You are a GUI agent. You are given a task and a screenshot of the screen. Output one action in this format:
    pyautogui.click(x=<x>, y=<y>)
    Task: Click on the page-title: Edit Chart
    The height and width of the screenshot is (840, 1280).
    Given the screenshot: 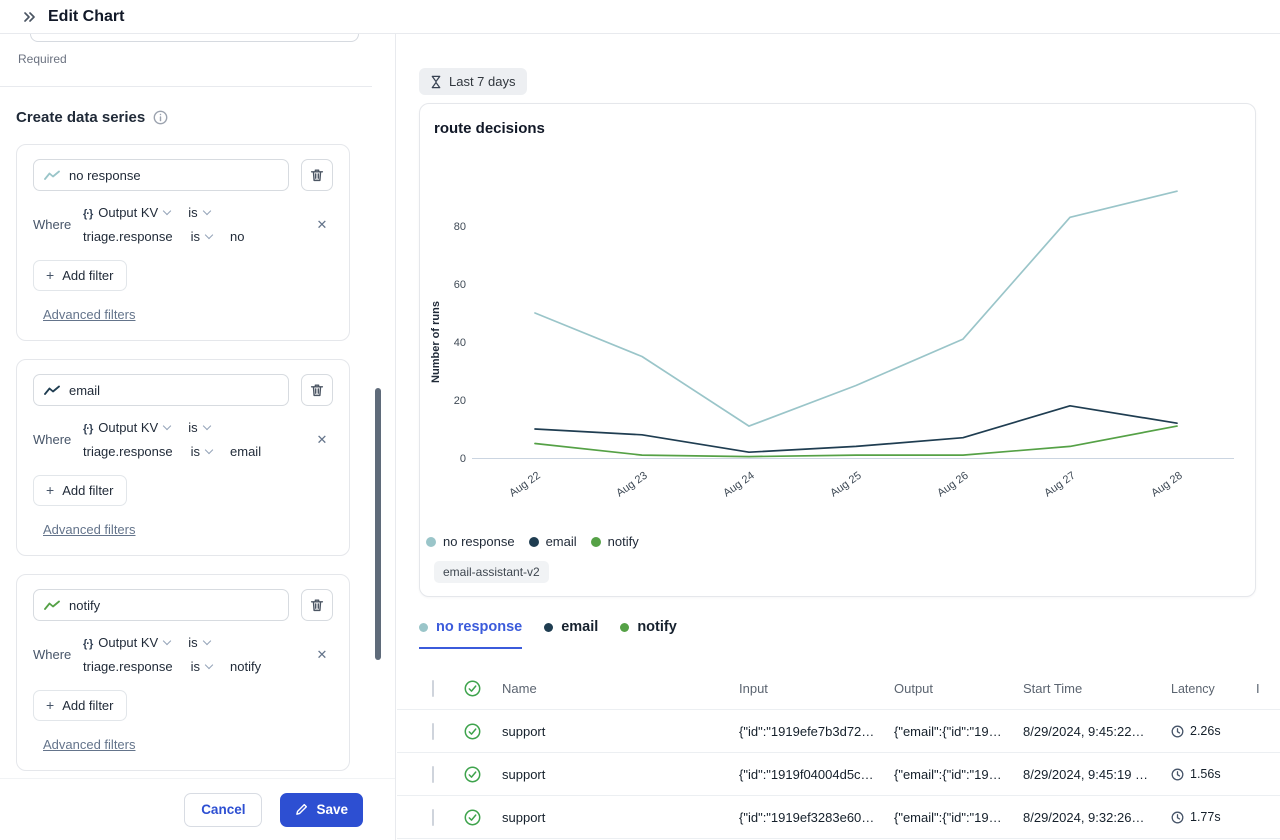 What is the action you would take?
    pyautogui.click(x=86, y=16)
    